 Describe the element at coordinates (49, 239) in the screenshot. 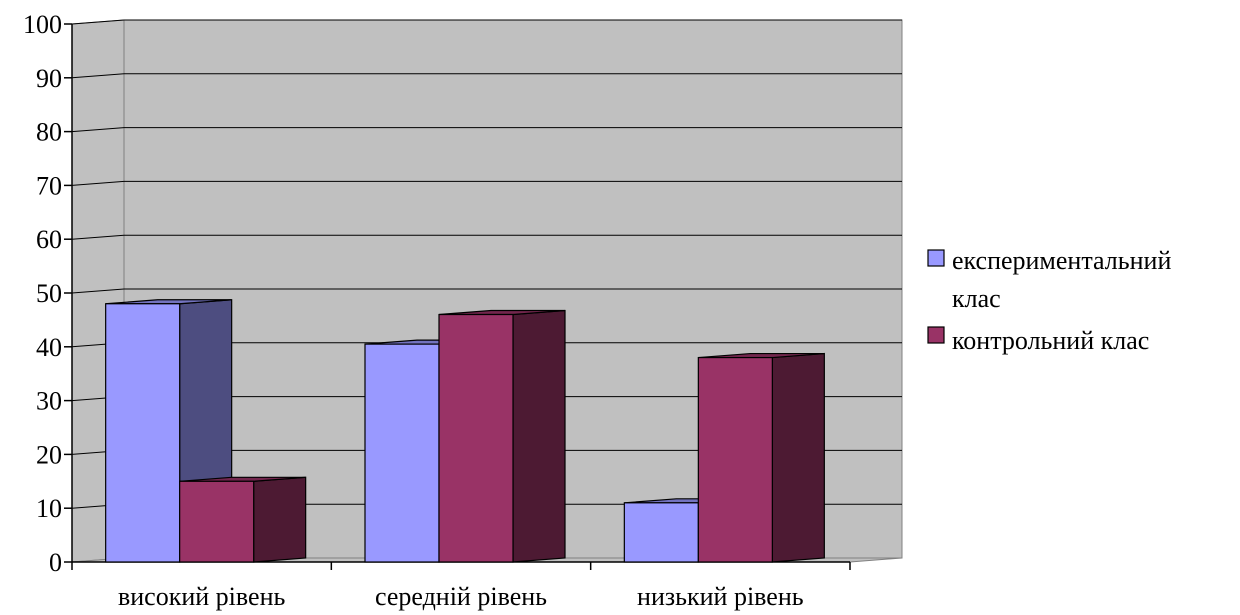

I see `y-tick-label: 60` at that location.